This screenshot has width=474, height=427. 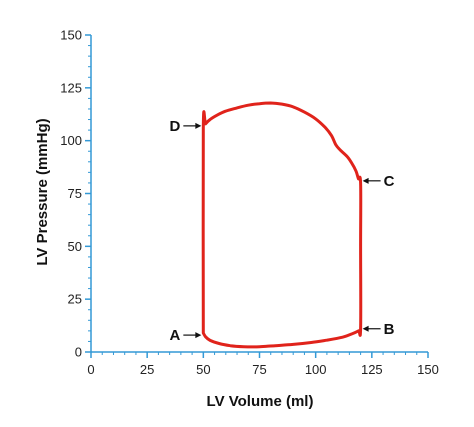 What do you see at coordinates (389, 329) in the screenshot?
I see `annotation-label: B` at bounding box center [389, 329].